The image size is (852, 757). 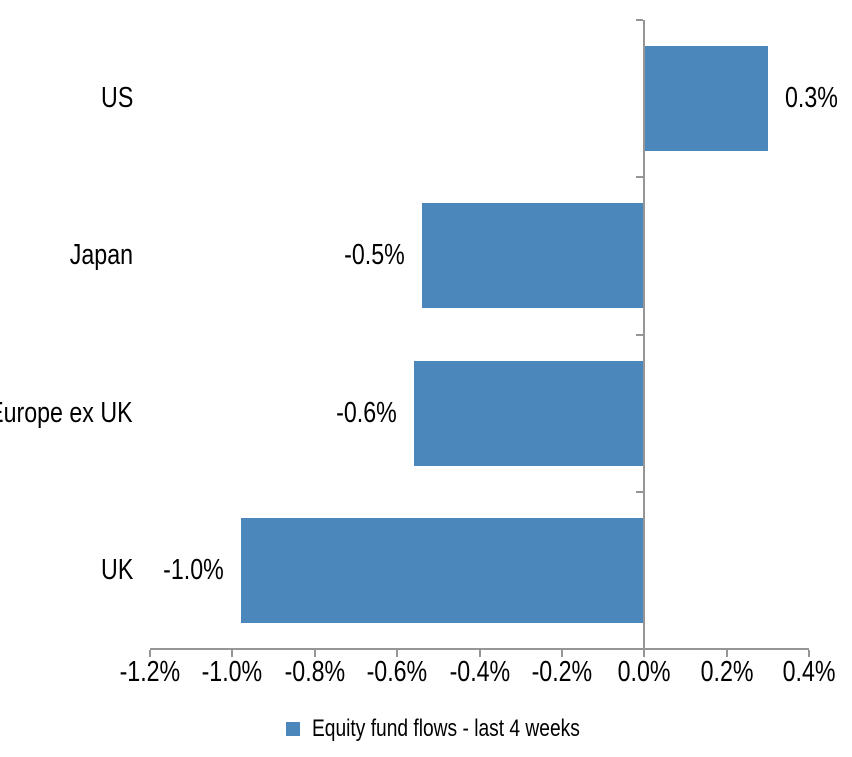 I want to click on value-label-us: 0.3%, so click(x=818, y=98).